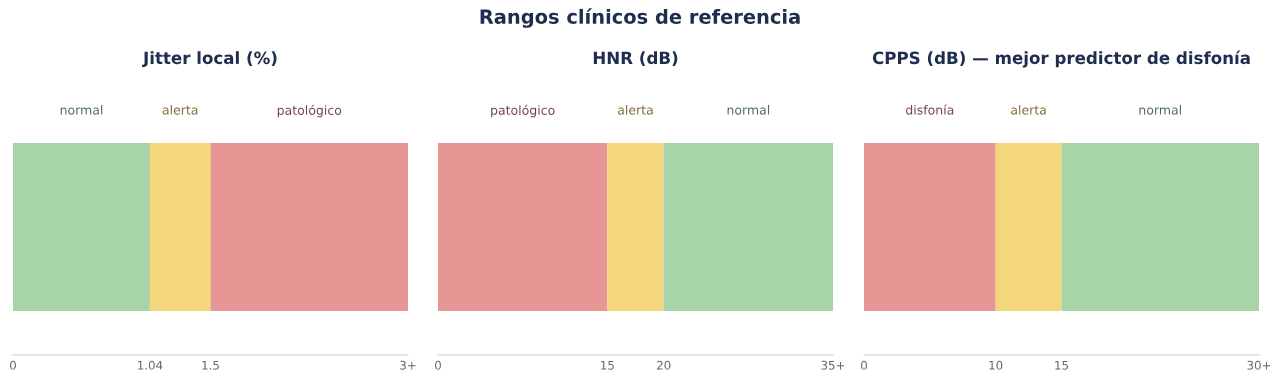 This screenshot has height=379, width=1280. What do you see at coordinates (930, 109) in the screenshot?
I see `text: disfonía` at bounding box center [930, 109].